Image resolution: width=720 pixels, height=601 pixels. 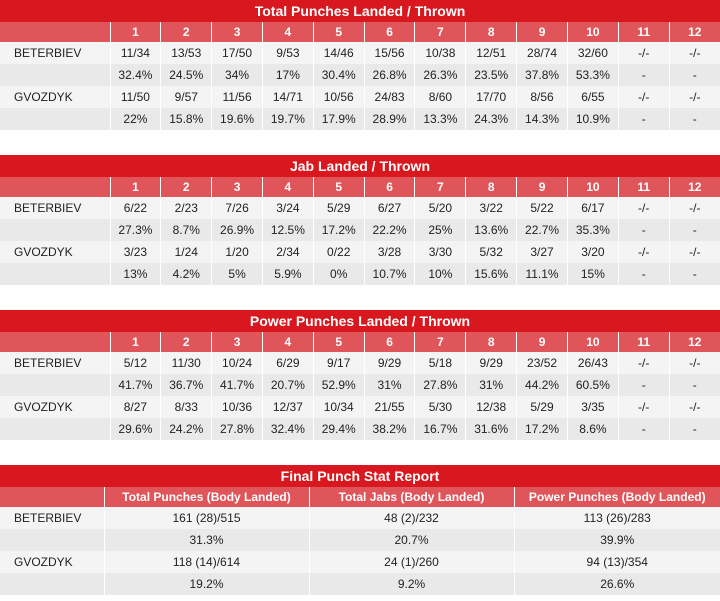 What do you see at coordinates (237, 252) in the screenshot?
I see `landed-thrown-cell: 1/20` at bounding box center [237, 252].